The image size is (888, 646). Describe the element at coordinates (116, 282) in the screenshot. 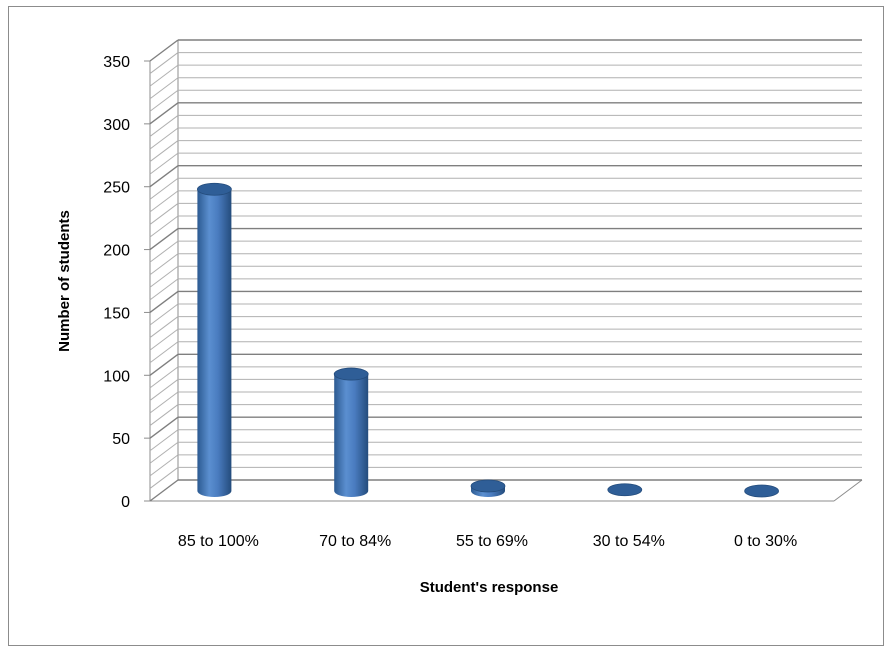

I see `y-tick-labels: 0 50 100 150 200 250 300 350` at that location.